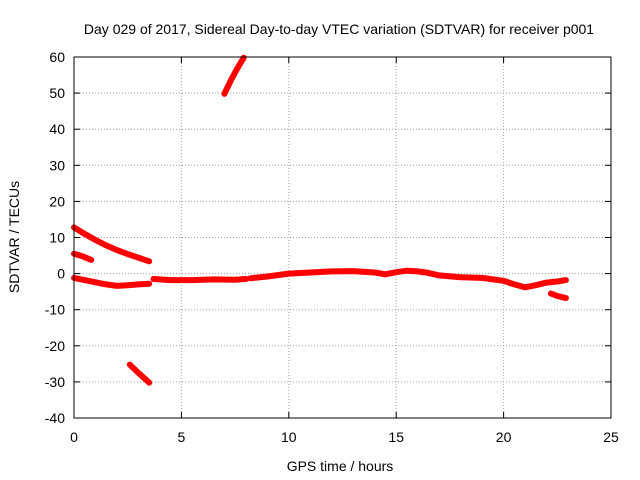 The height and width of the screenshot is (480, 640). Describe the element at coordinates (57, 201) in the screenshot. I see `y-tick-label: 20` at that location.